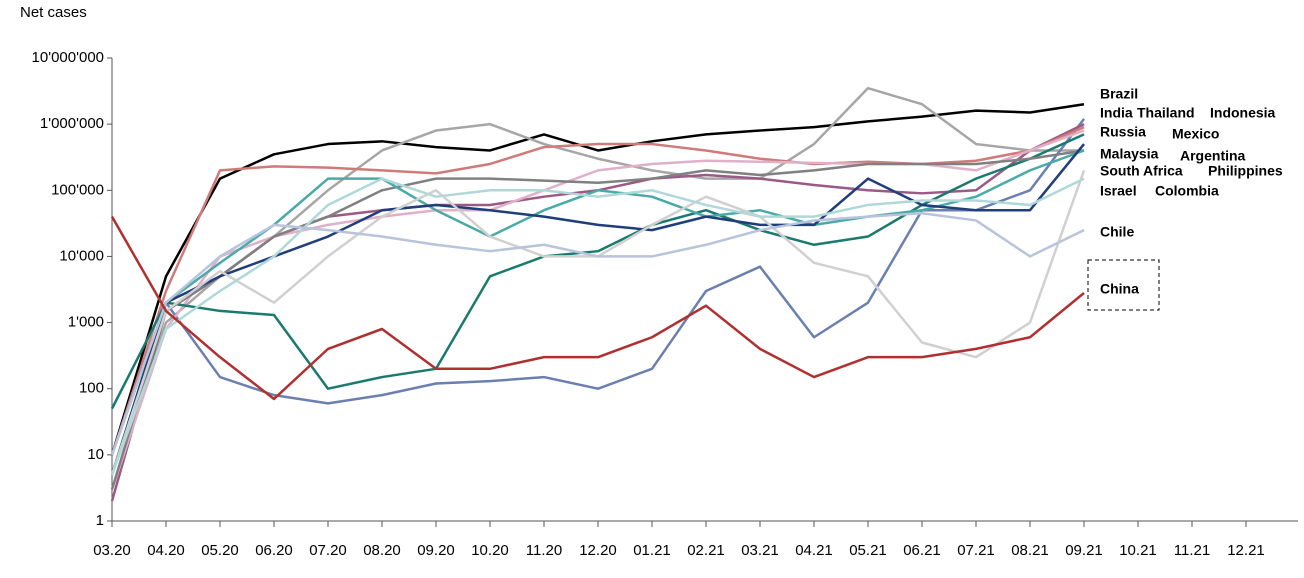 The height and width of the screenshot is (578, 1304). What do you see at coordinates (814, 550) in the screenshot?
I see `x-tick-label: 04.21` at bounding box center [814, 550].